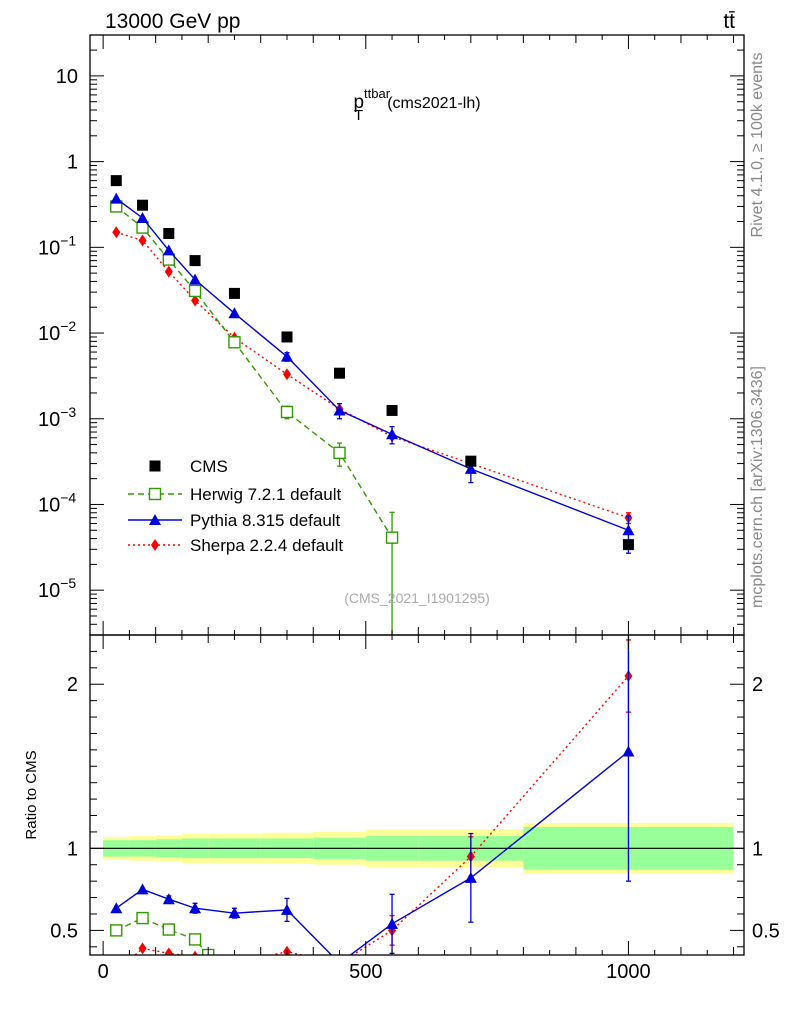  I want to click on mcplots-label: mcplots.cern.ch [arXiv:1306.3436], so click(757, 487).